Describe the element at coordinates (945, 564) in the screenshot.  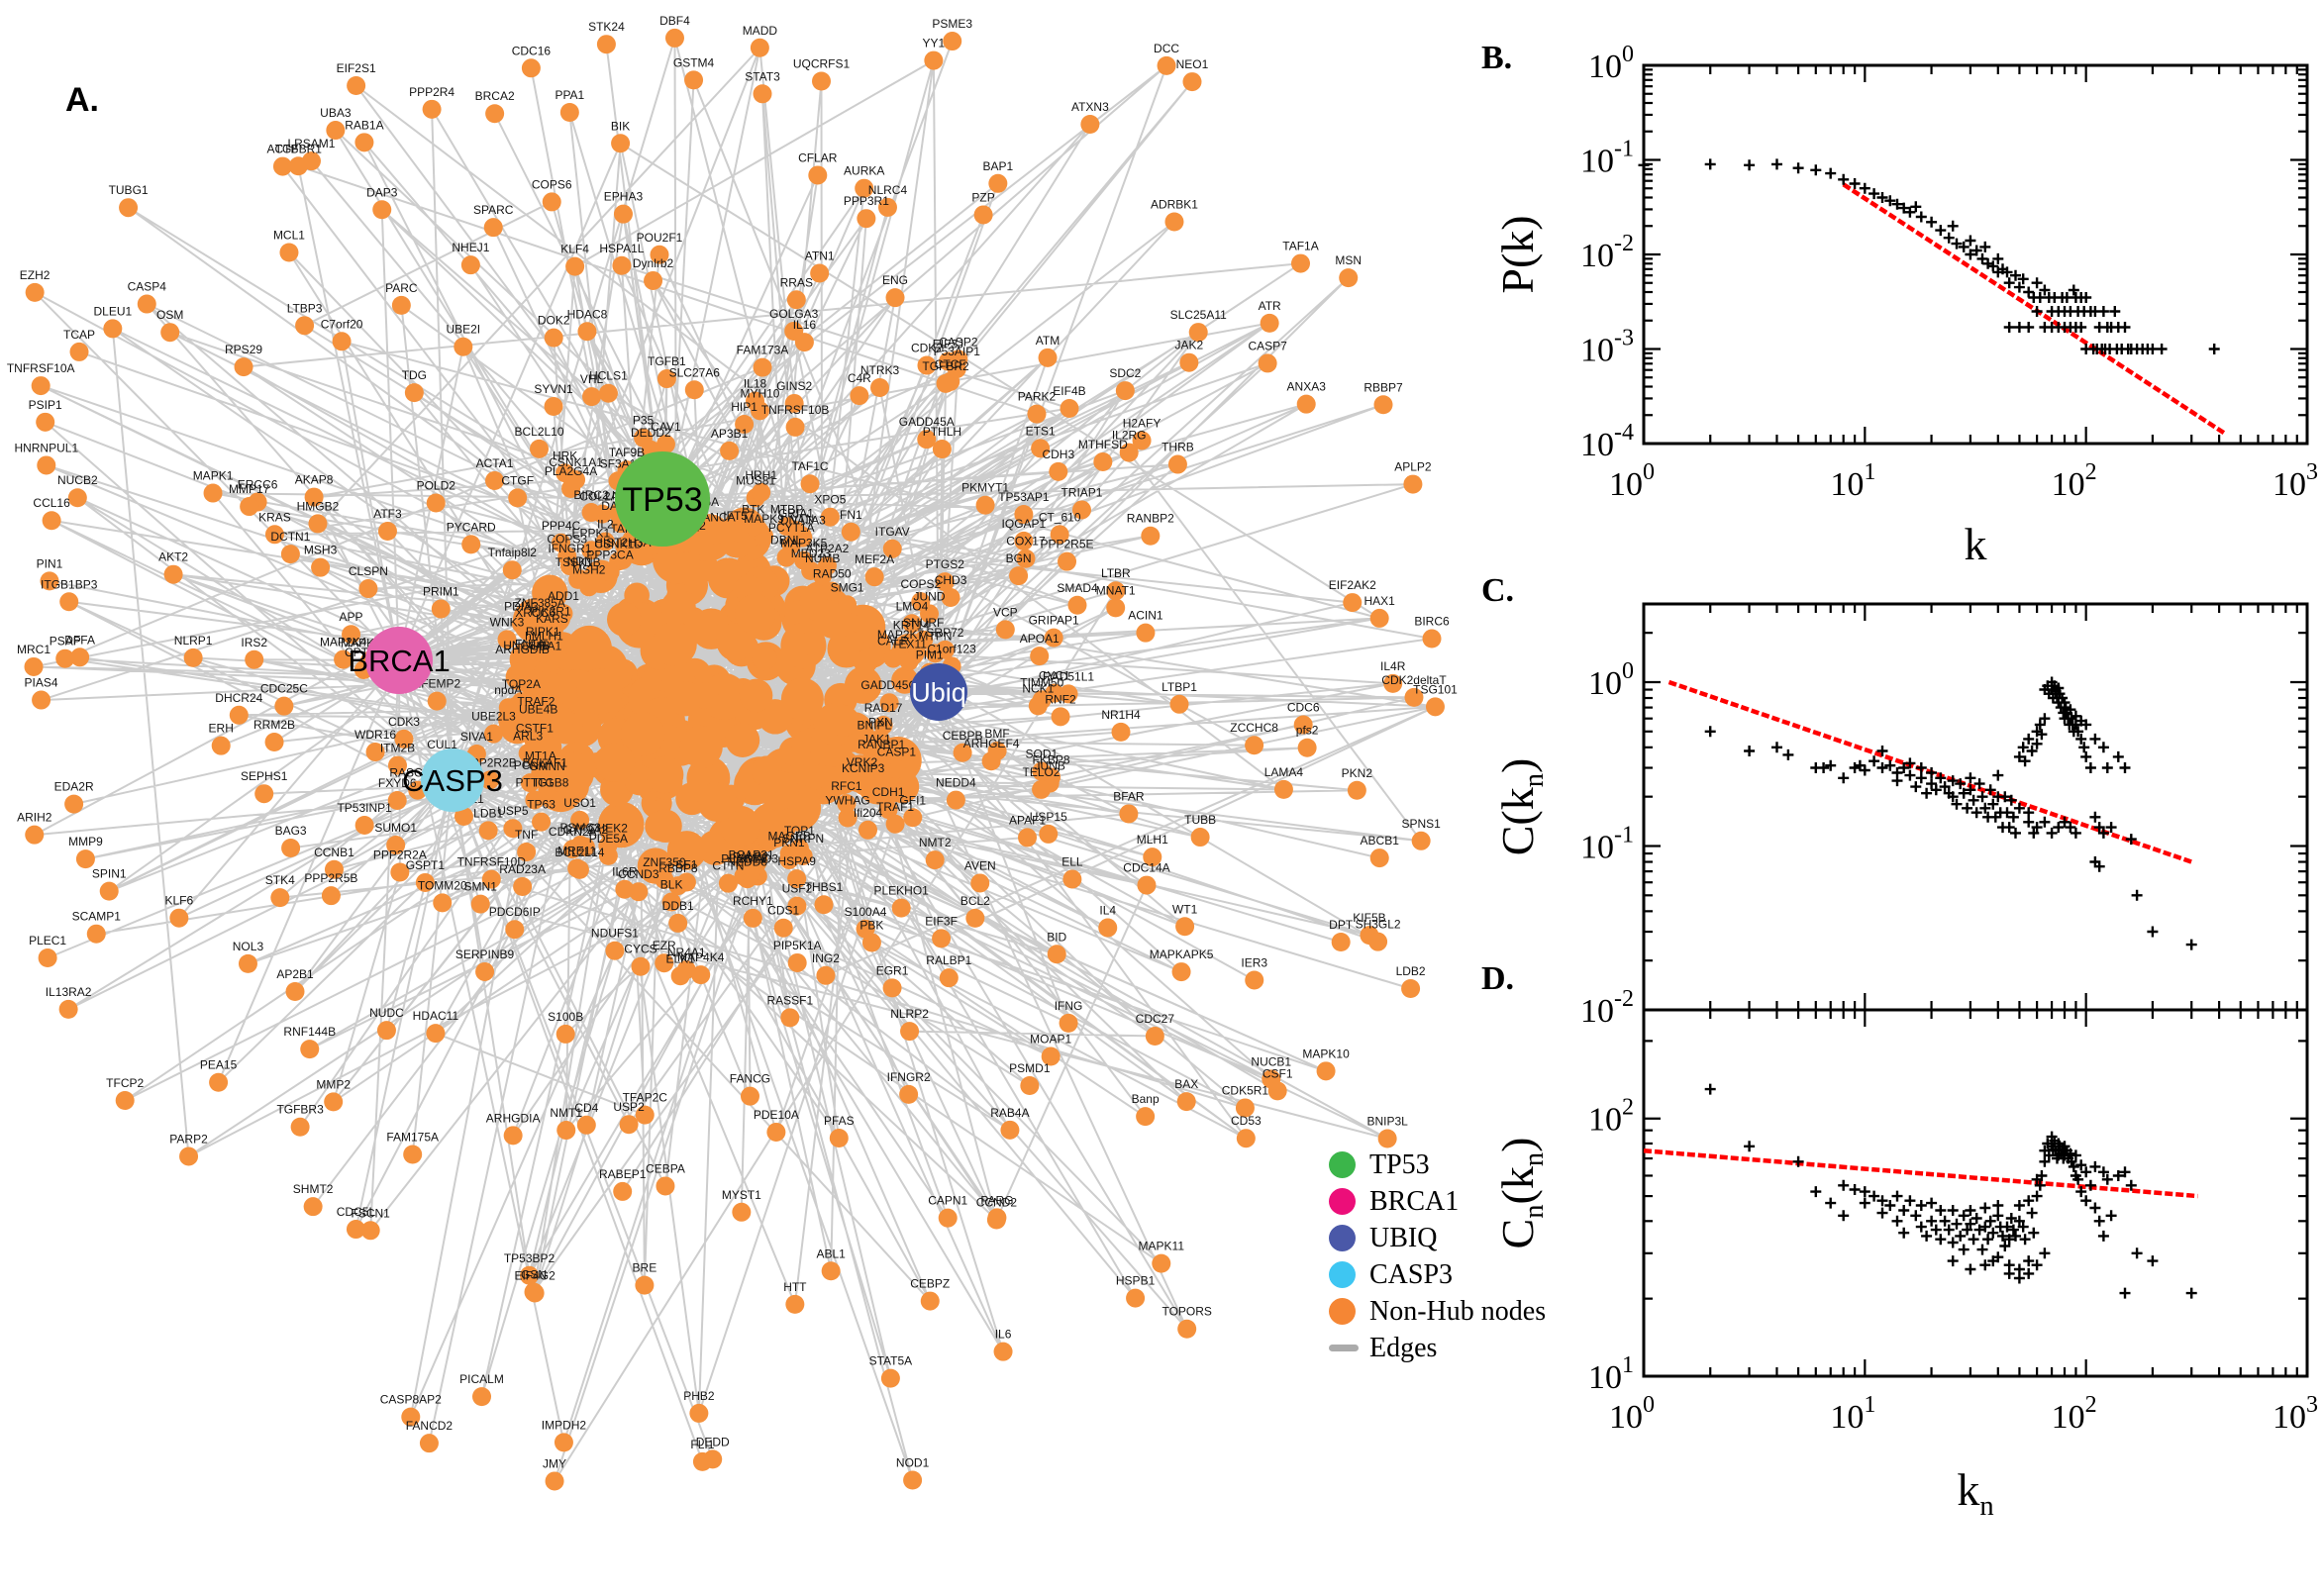
I see `node-label: PTGS2` at that location.